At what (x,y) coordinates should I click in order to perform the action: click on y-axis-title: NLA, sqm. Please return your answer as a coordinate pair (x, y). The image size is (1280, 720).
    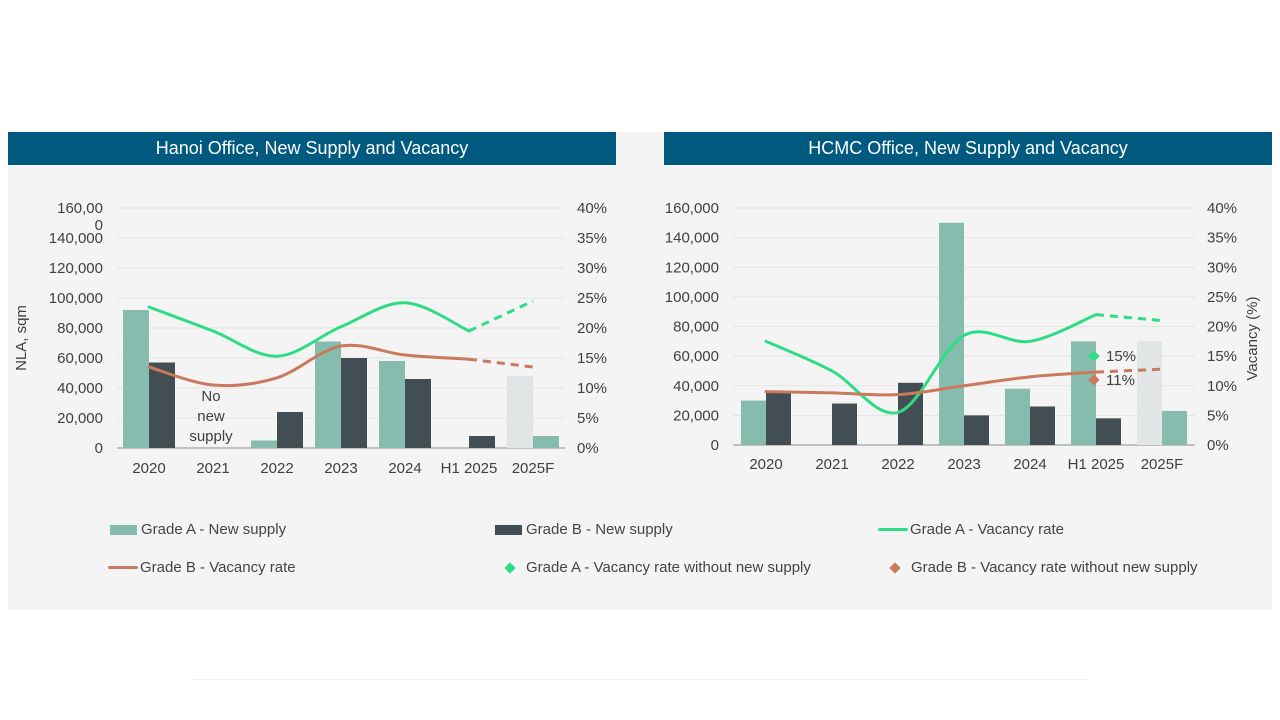
    Looking at the image, I should click on (21, 338).